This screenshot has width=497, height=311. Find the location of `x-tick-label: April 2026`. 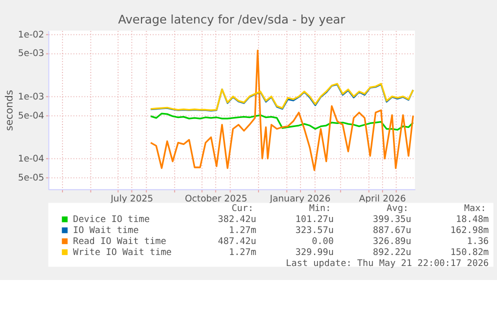

x-tick-label: April 2026 is located at coordinates (382, 199).